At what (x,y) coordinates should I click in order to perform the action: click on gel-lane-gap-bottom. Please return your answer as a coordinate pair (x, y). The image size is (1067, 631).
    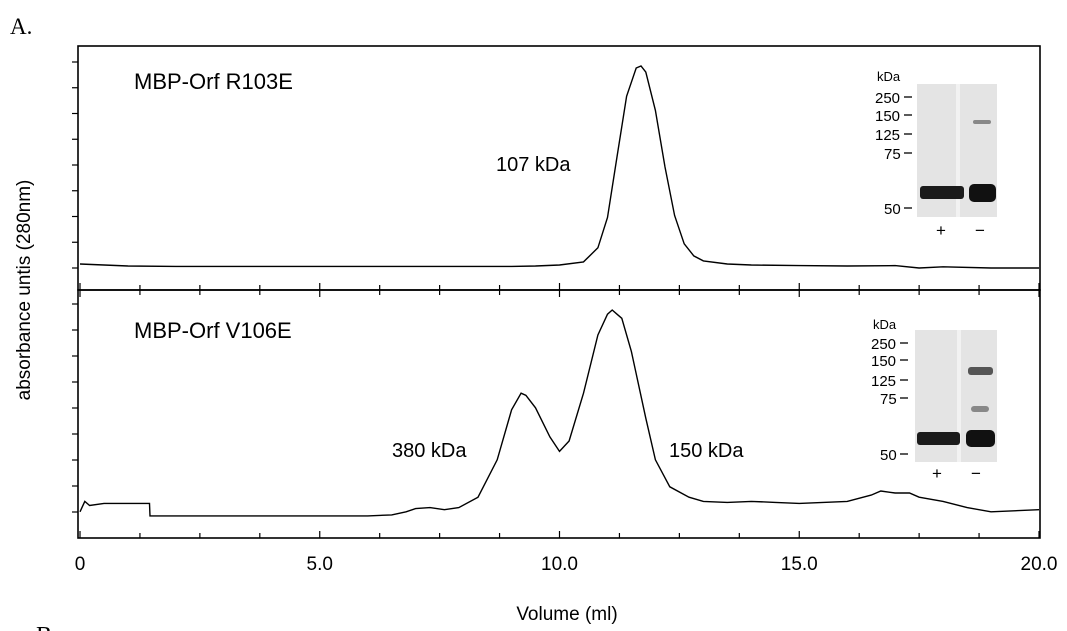
    Looking at the image, I should click on (959, 396).